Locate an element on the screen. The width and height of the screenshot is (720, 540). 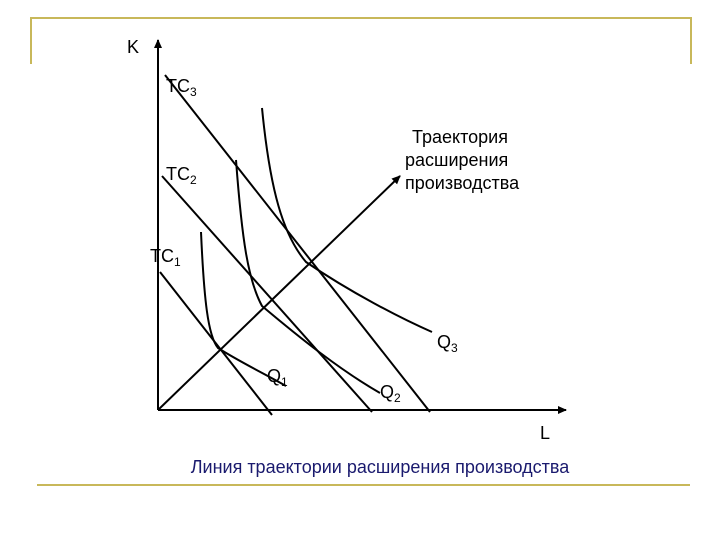
expansion-path-annotation-line-3: производства is located at coordinates (462, 183).